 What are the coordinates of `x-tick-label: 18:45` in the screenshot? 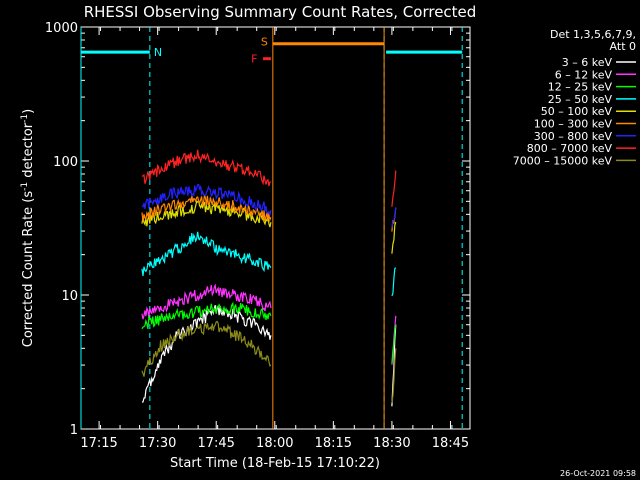 It's located at (450, 443).